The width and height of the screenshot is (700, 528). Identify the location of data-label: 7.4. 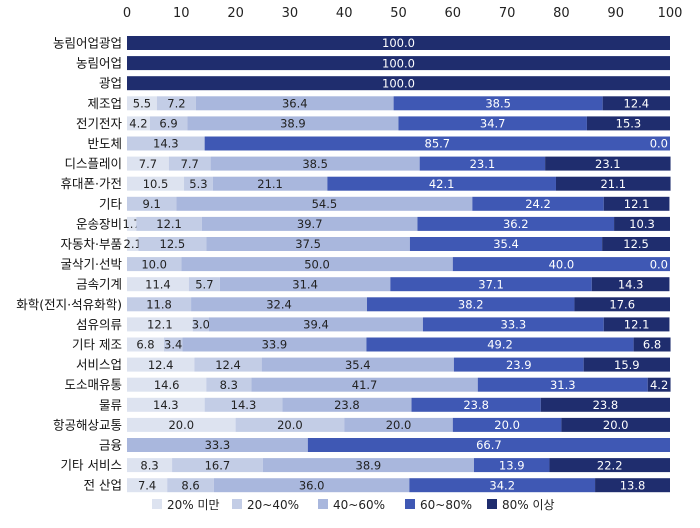
(147, 485).